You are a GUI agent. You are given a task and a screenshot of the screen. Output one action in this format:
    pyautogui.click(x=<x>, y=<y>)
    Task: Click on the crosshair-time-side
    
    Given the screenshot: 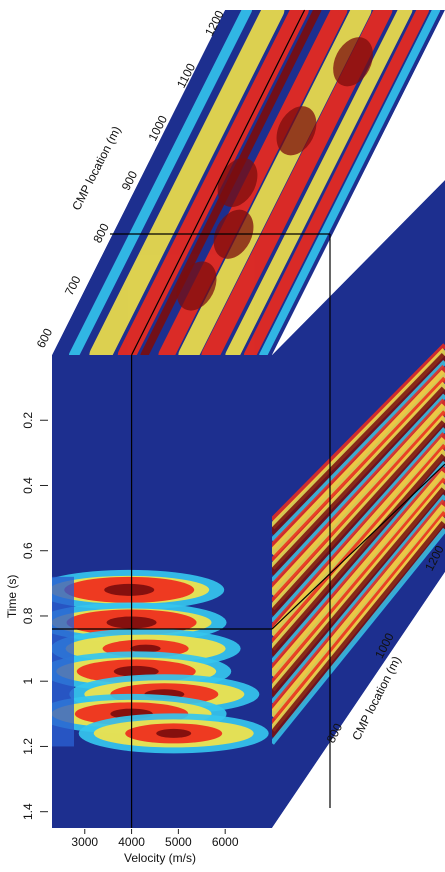 What is the action you would take?
    pyautogui.click(x=358, y=546)
    